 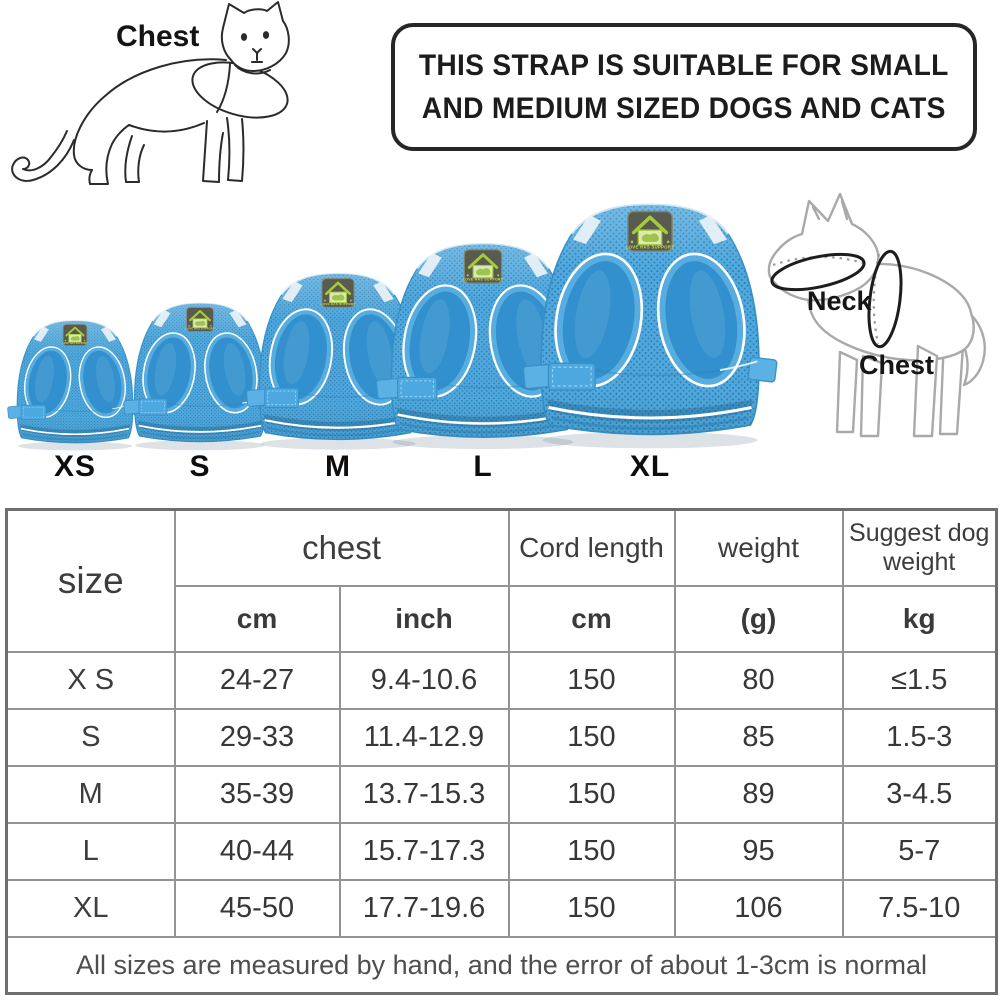 What do you see at coordinates (919, 619) in the screenshot?
I see `unit-suggest-kg: kg` at bounding box center [919, 619].